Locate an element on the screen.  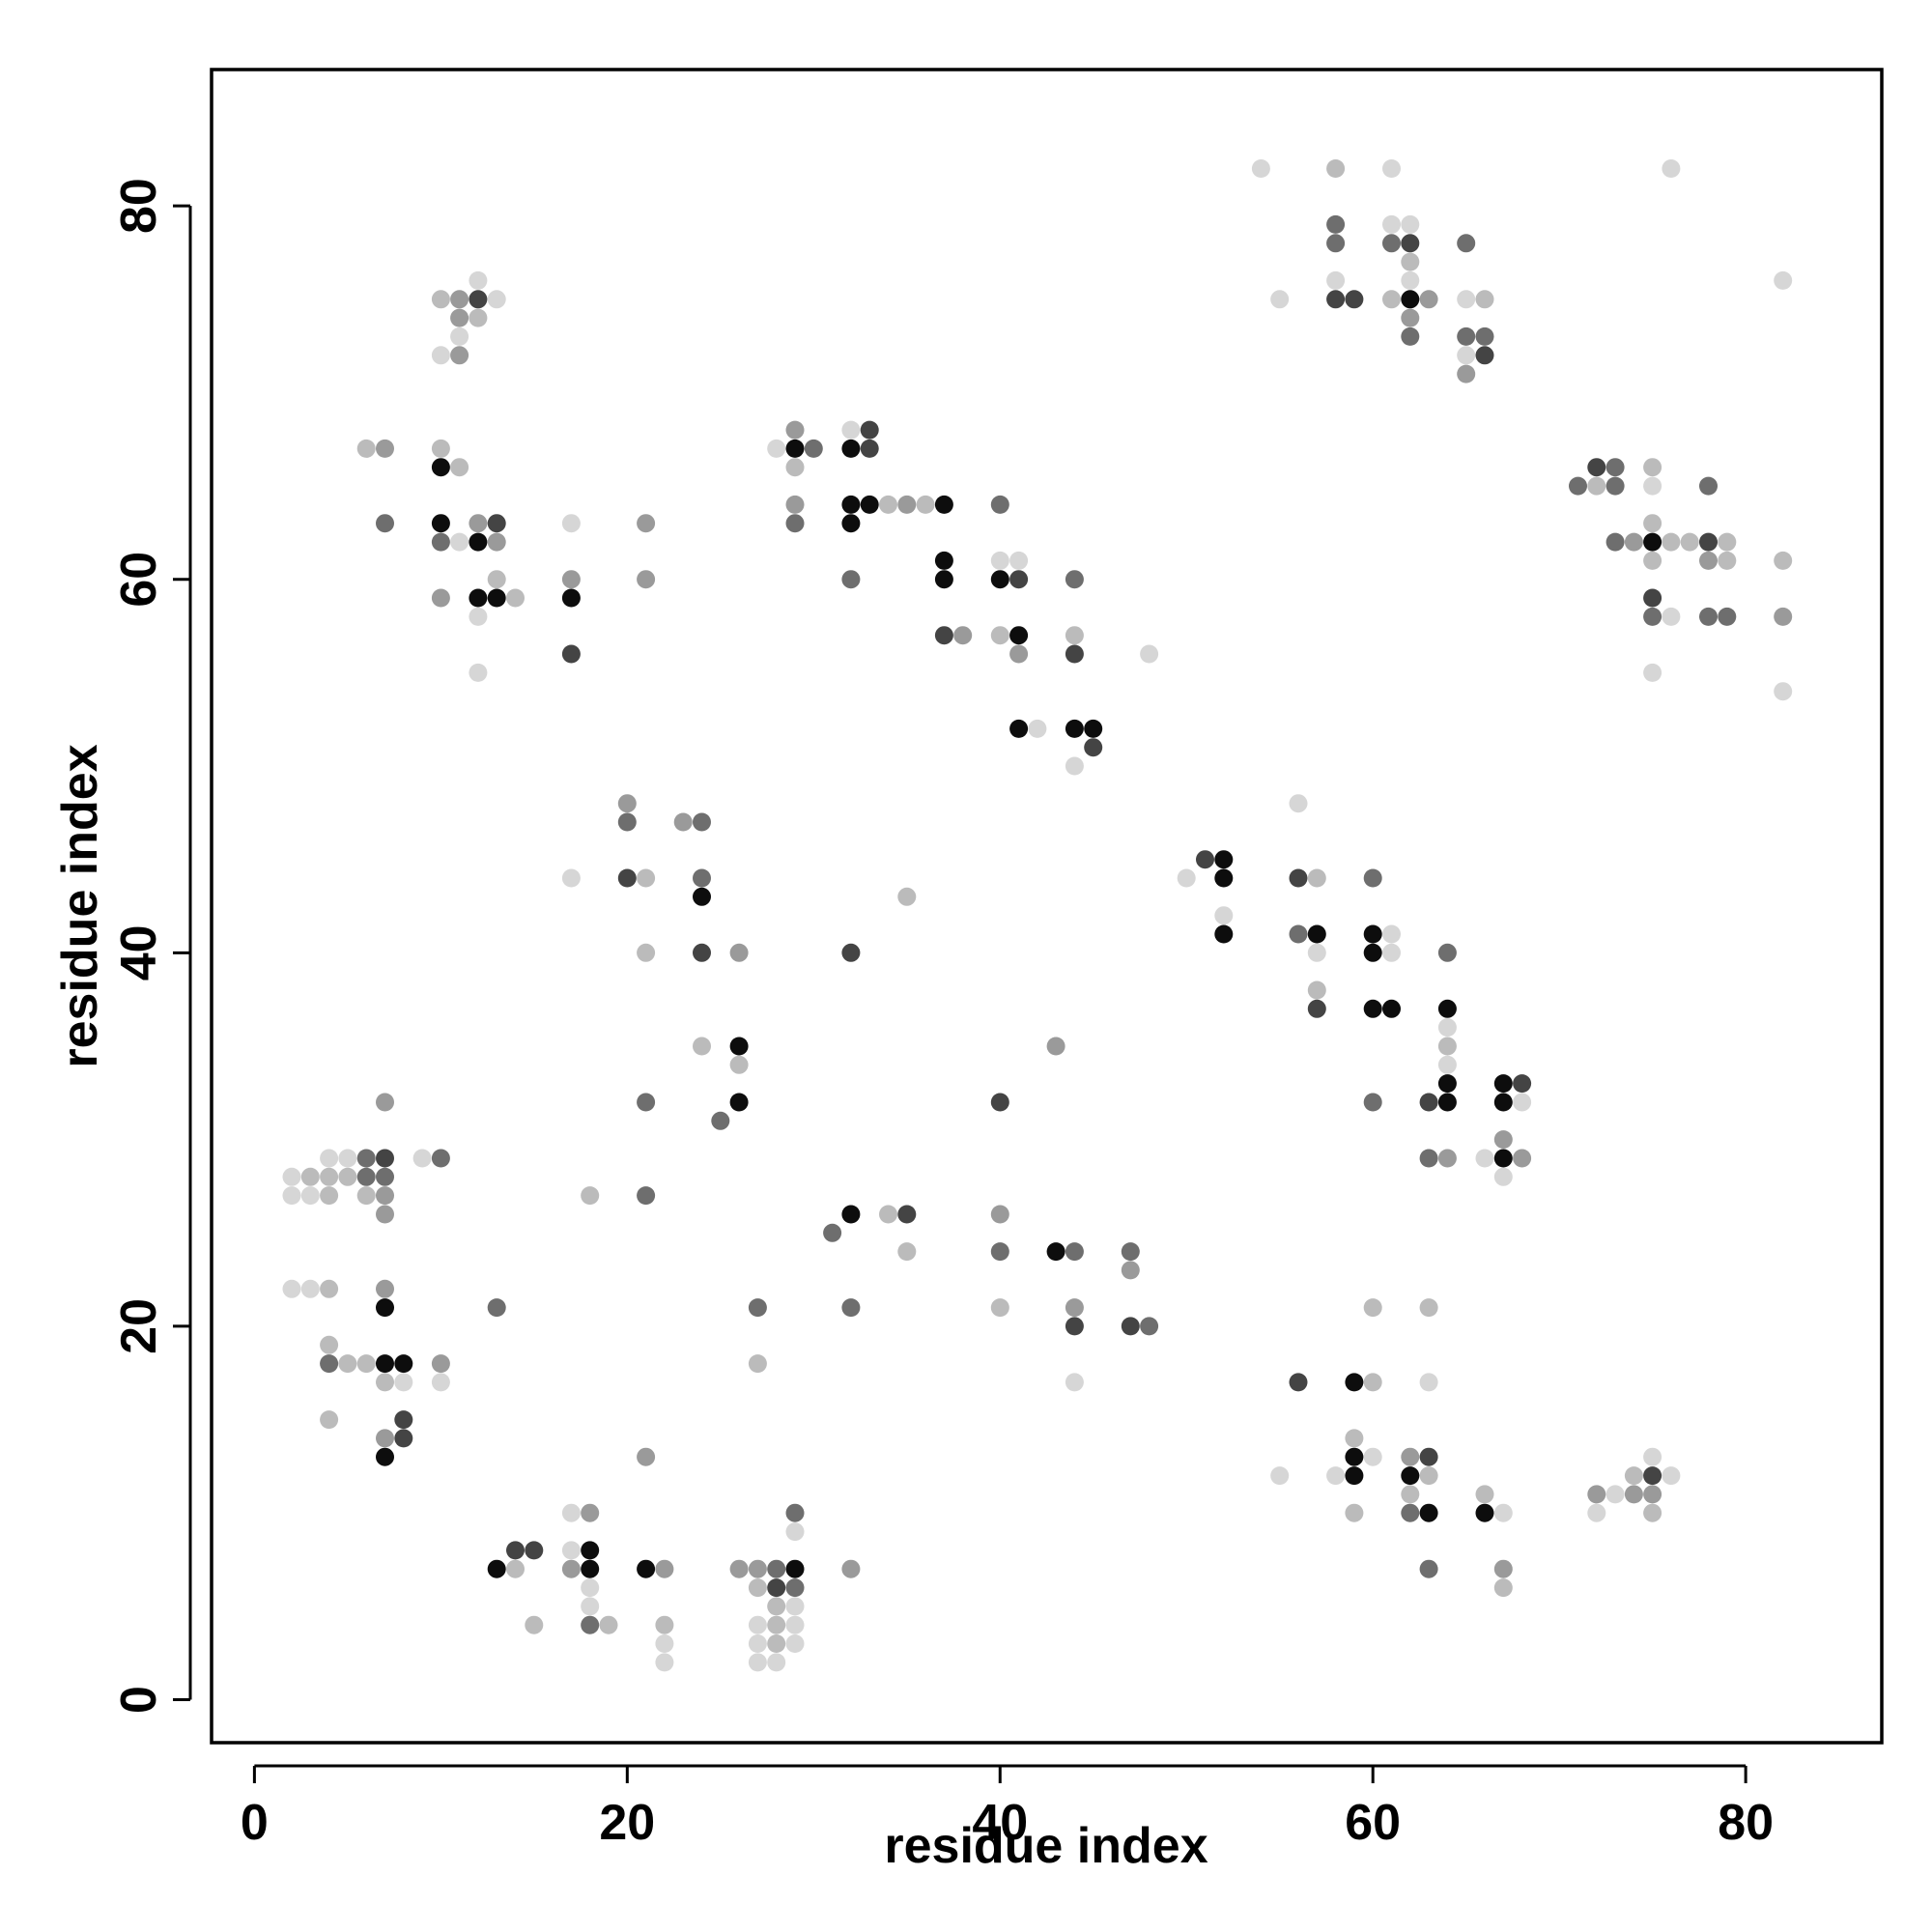
x-tick-label: 40 is located at coordinates (1000, 1823).